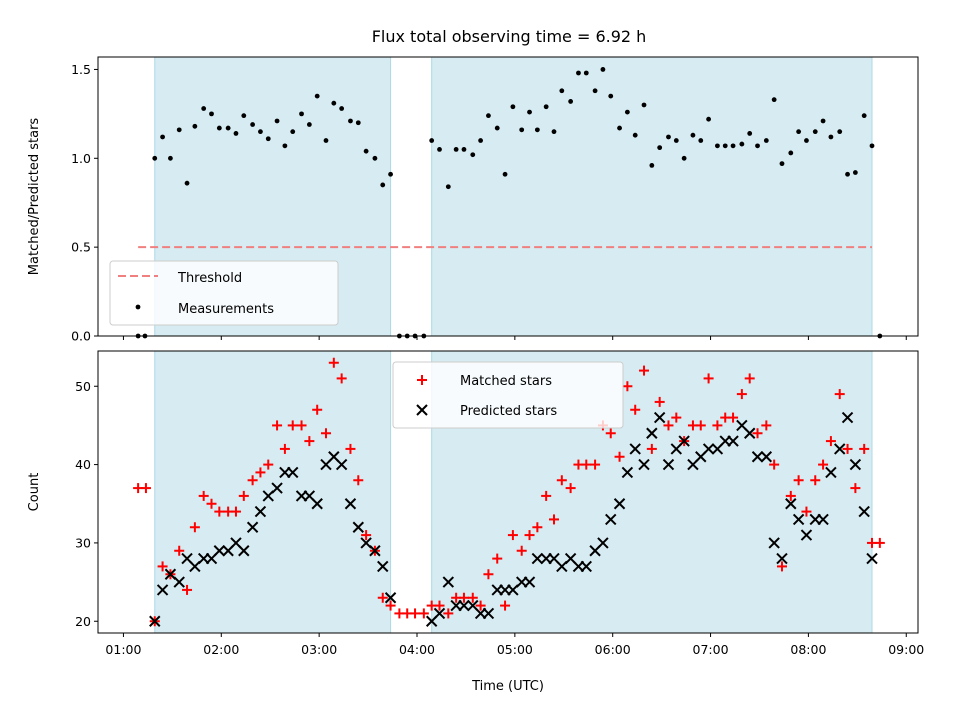 This screenshot has width=960, height=720. I want to click on y-tick-label: 1.0, so click(81, 158).